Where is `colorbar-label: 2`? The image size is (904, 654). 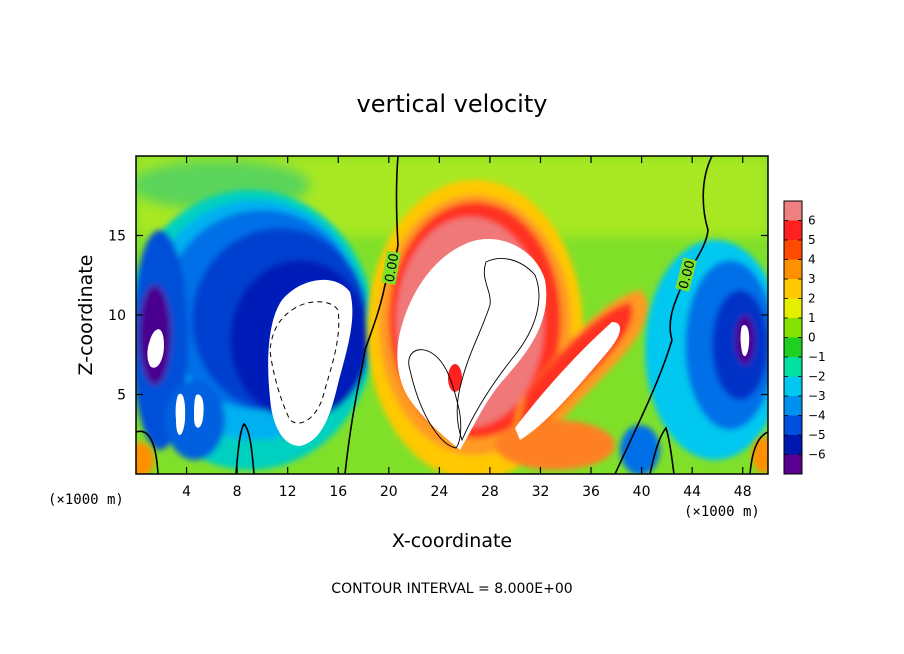
colorbar-label: 2 is located at coordinates (812, 299).